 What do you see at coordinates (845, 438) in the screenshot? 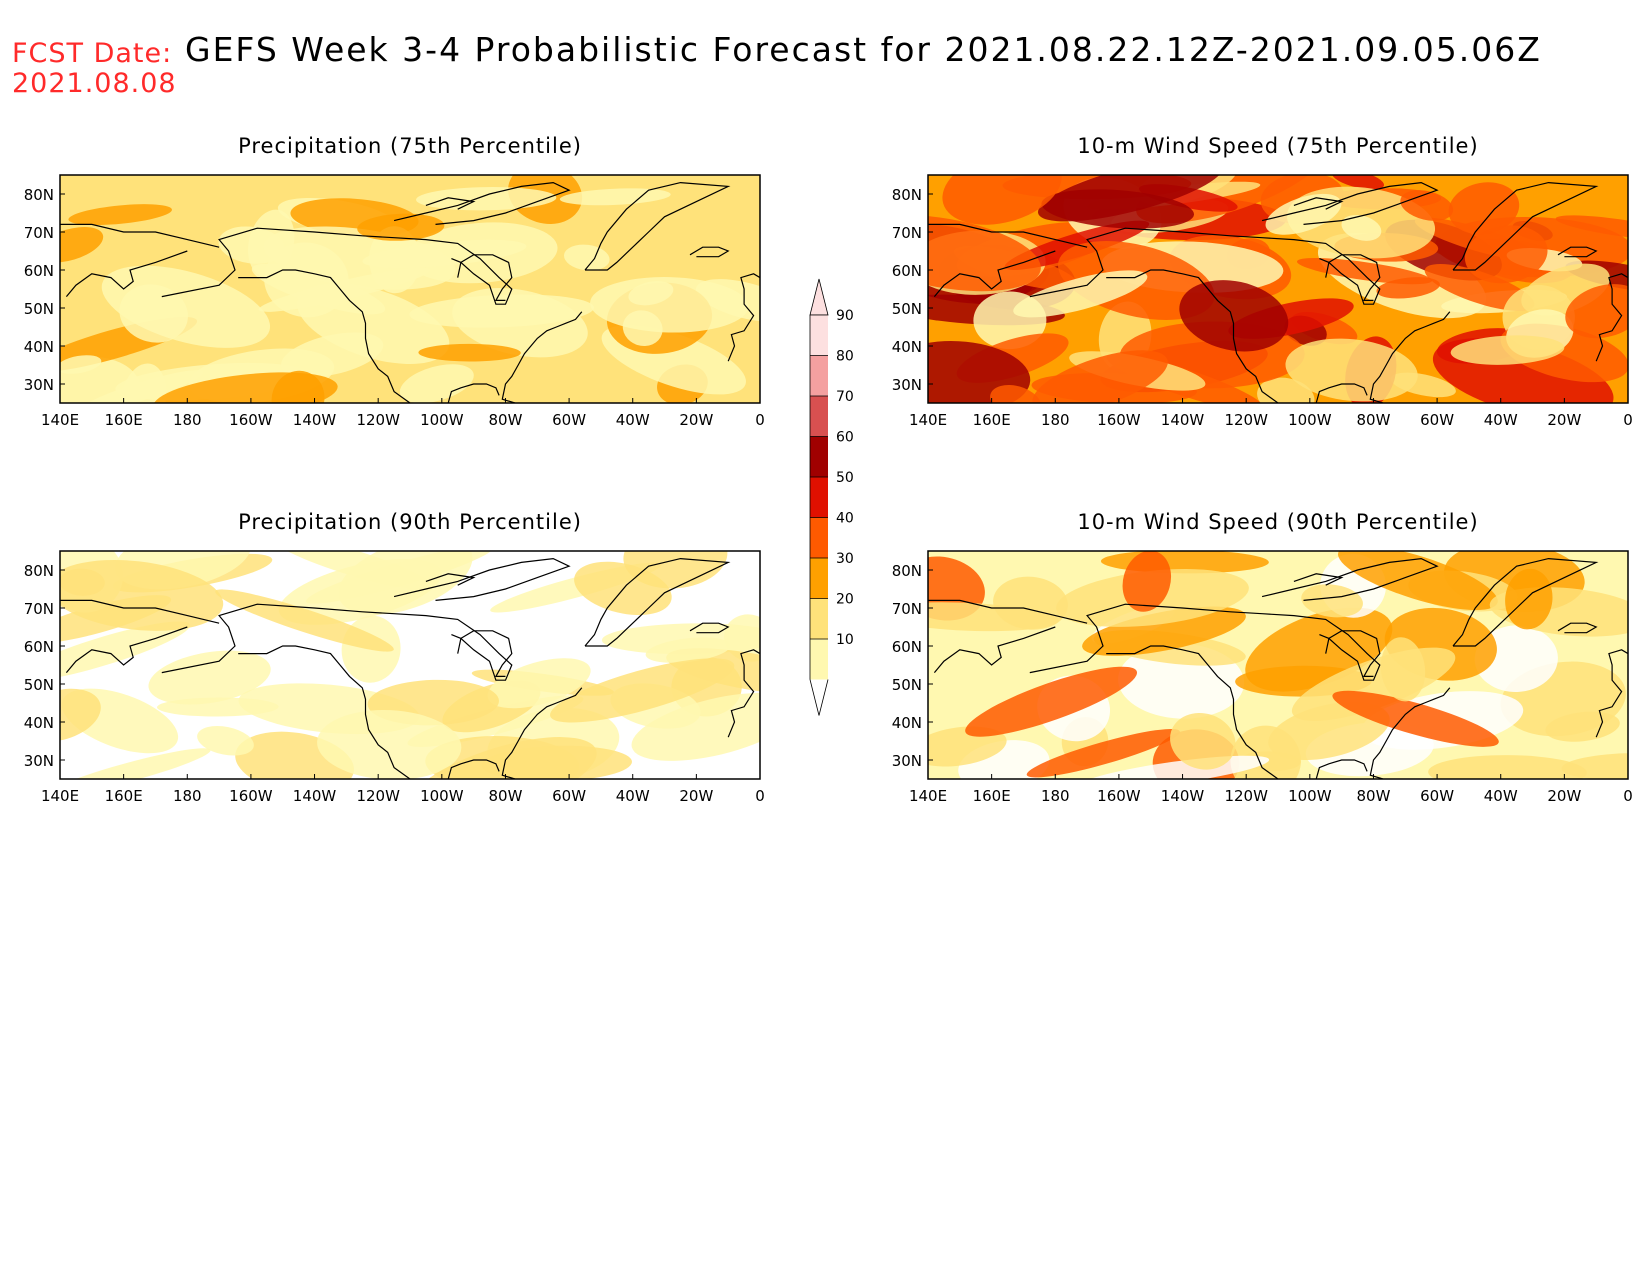
I see `colorbar-label: 60` at bounding box center [845, 438].